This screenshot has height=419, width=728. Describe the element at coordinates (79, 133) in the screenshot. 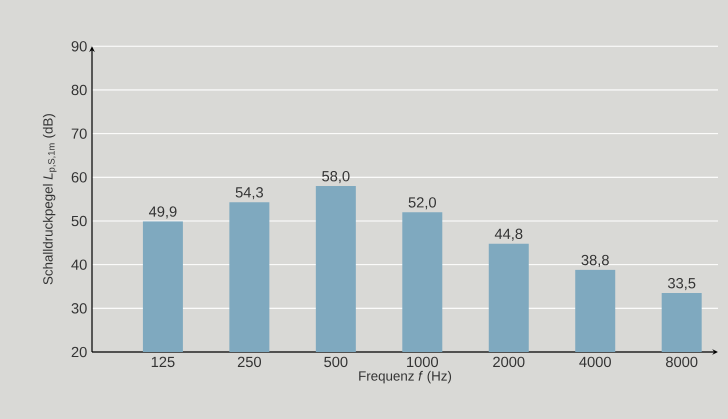

I see `y-tick-label: 70` at that location.